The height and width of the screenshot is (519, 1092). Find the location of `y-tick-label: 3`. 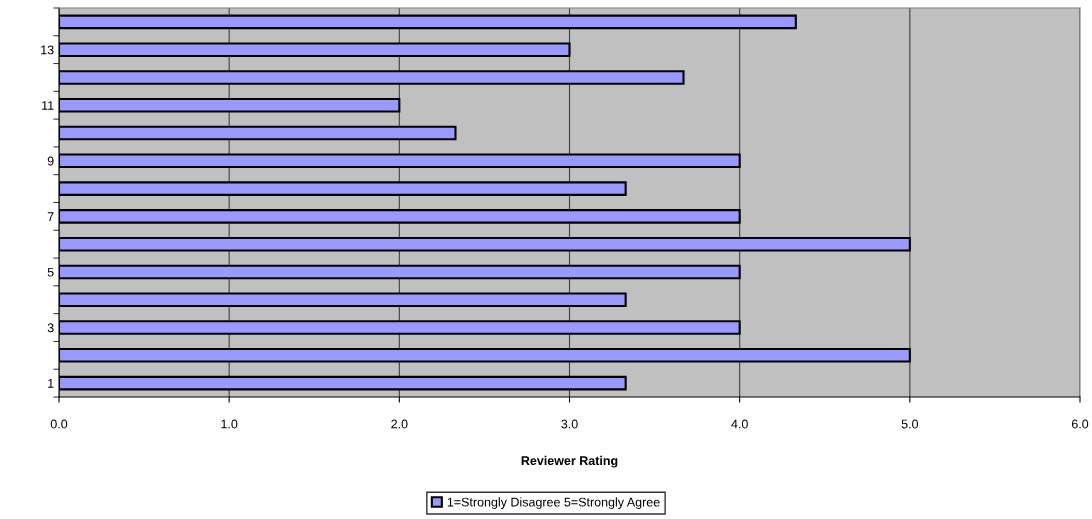

y-tick-label: 3 is located at coordinates (50, 328).